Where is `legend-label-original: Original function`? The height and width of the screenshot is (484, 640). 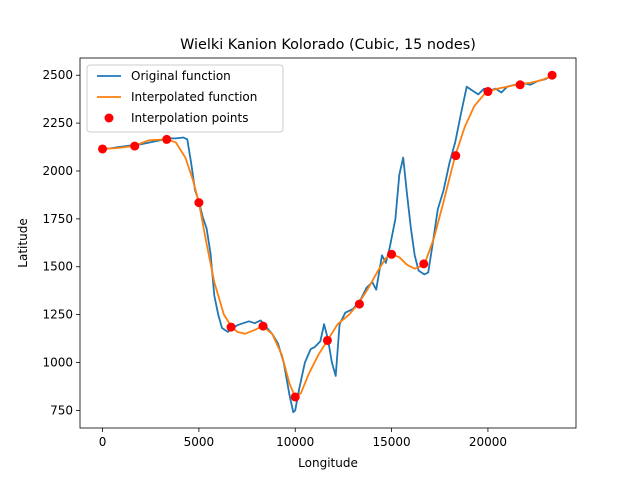 legend-label-original: Original function is located at coordinates (181, 76).